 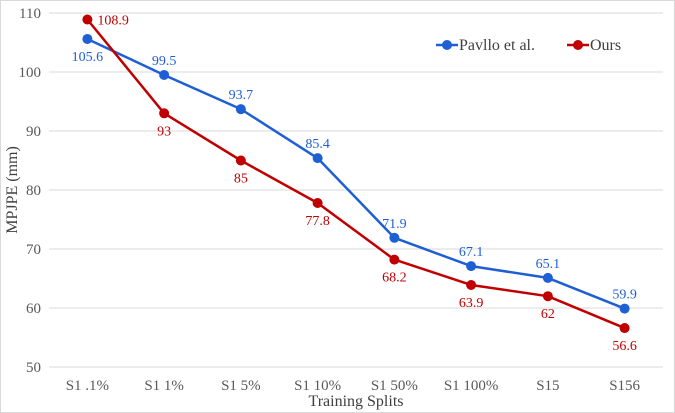 What do you see at coordinates (164, 61) in the screenshot?
I see `data-label: 99.5` at bounding box center [164, 61].